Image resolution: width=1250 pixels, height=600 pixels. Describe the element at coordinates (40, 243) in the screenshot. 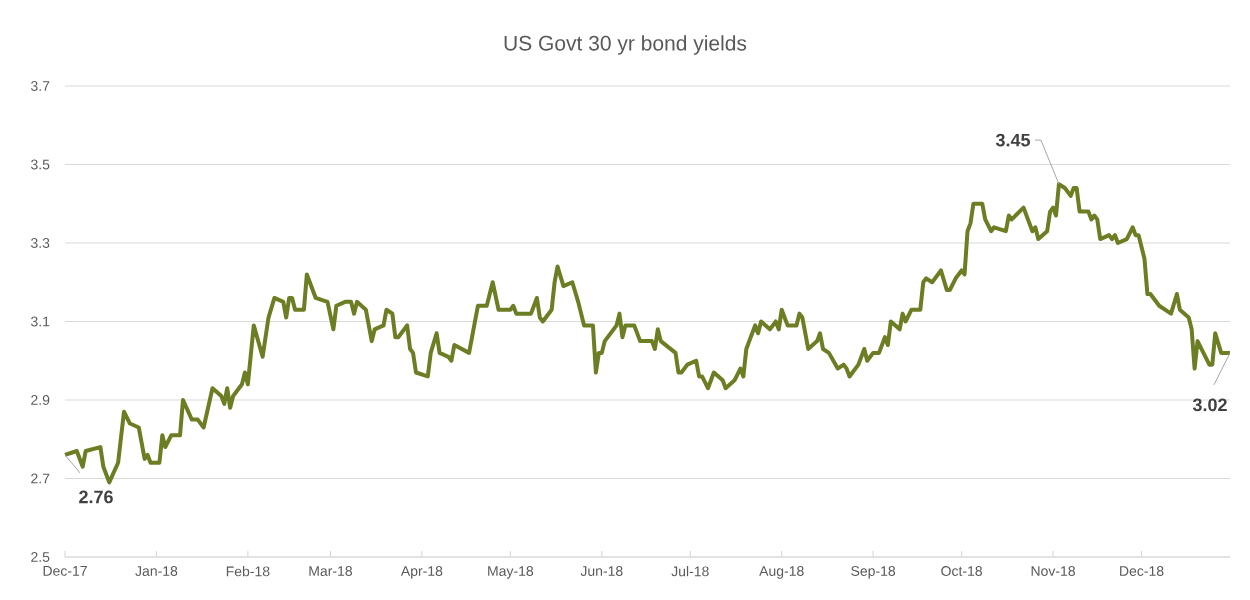

I see `y-tick-label: 3.3` at that location.